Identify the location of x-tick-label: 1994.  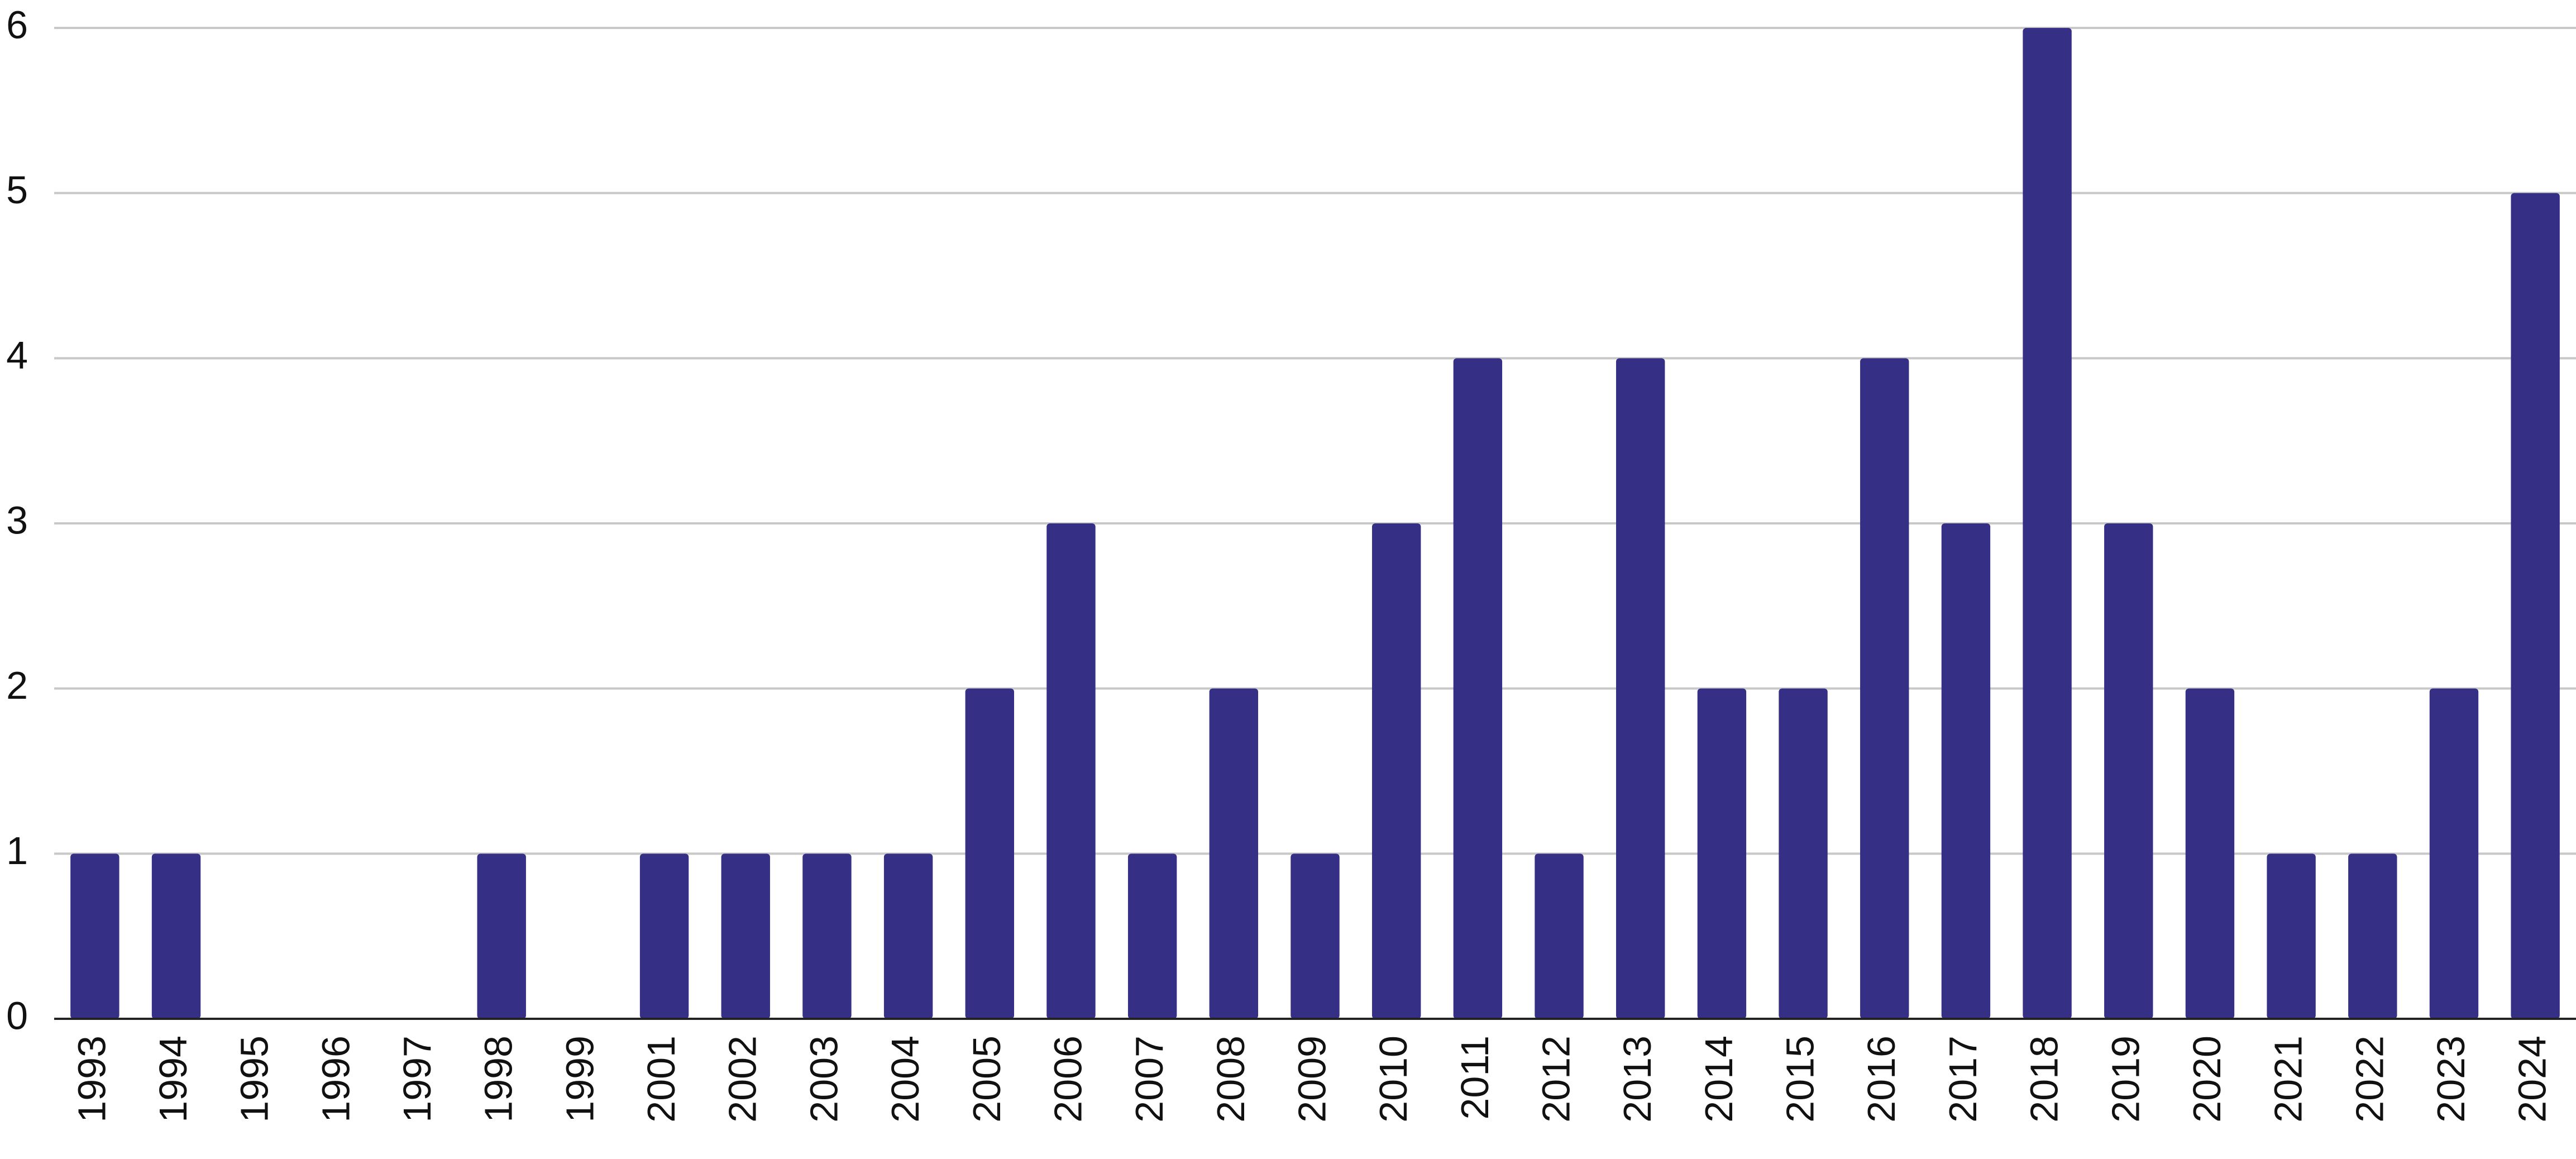
(173, 1079).